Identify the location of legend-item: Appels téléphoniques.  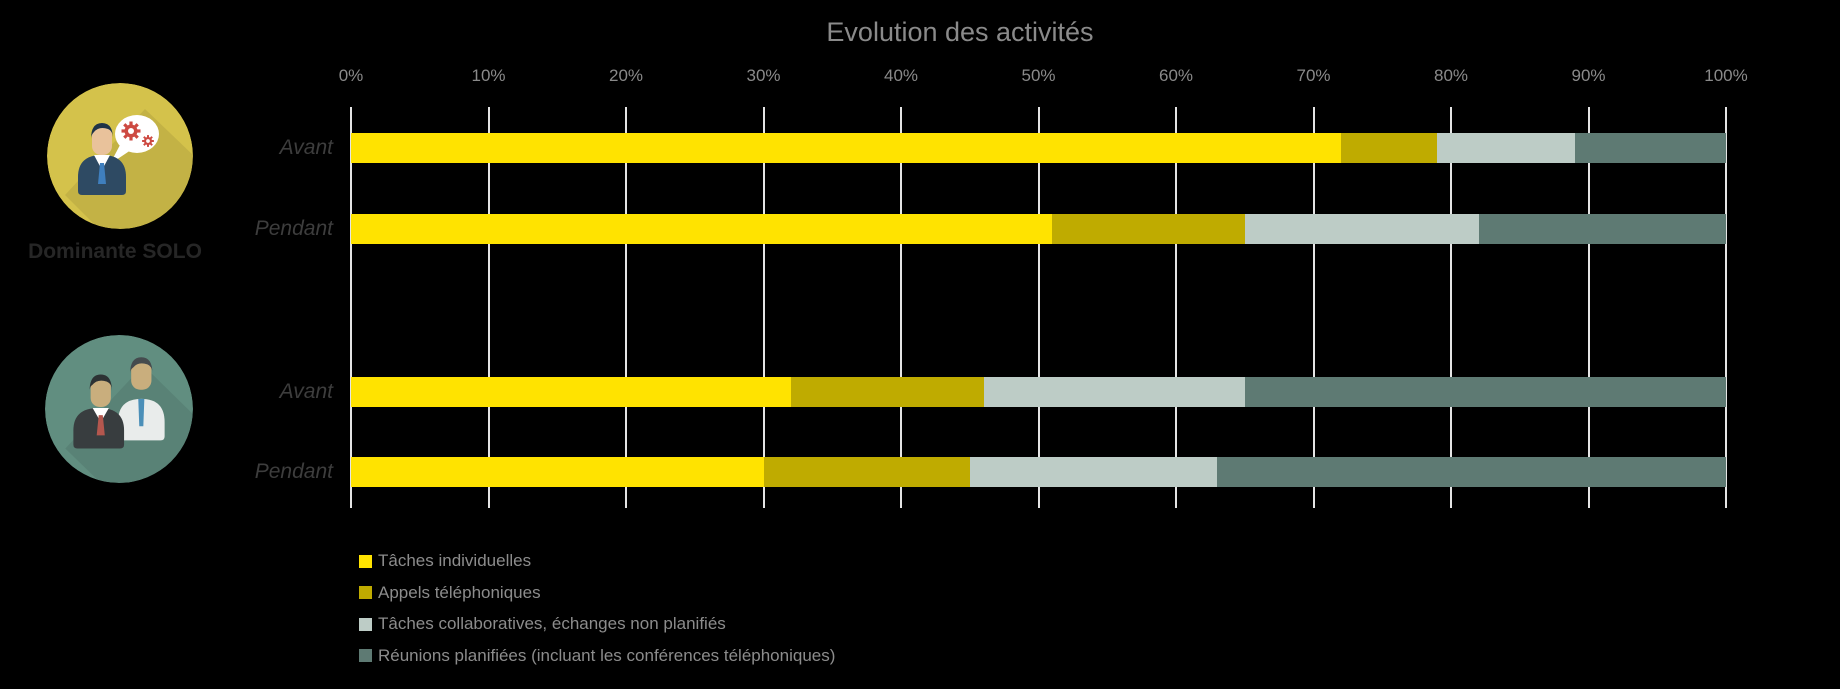
(450, 593).